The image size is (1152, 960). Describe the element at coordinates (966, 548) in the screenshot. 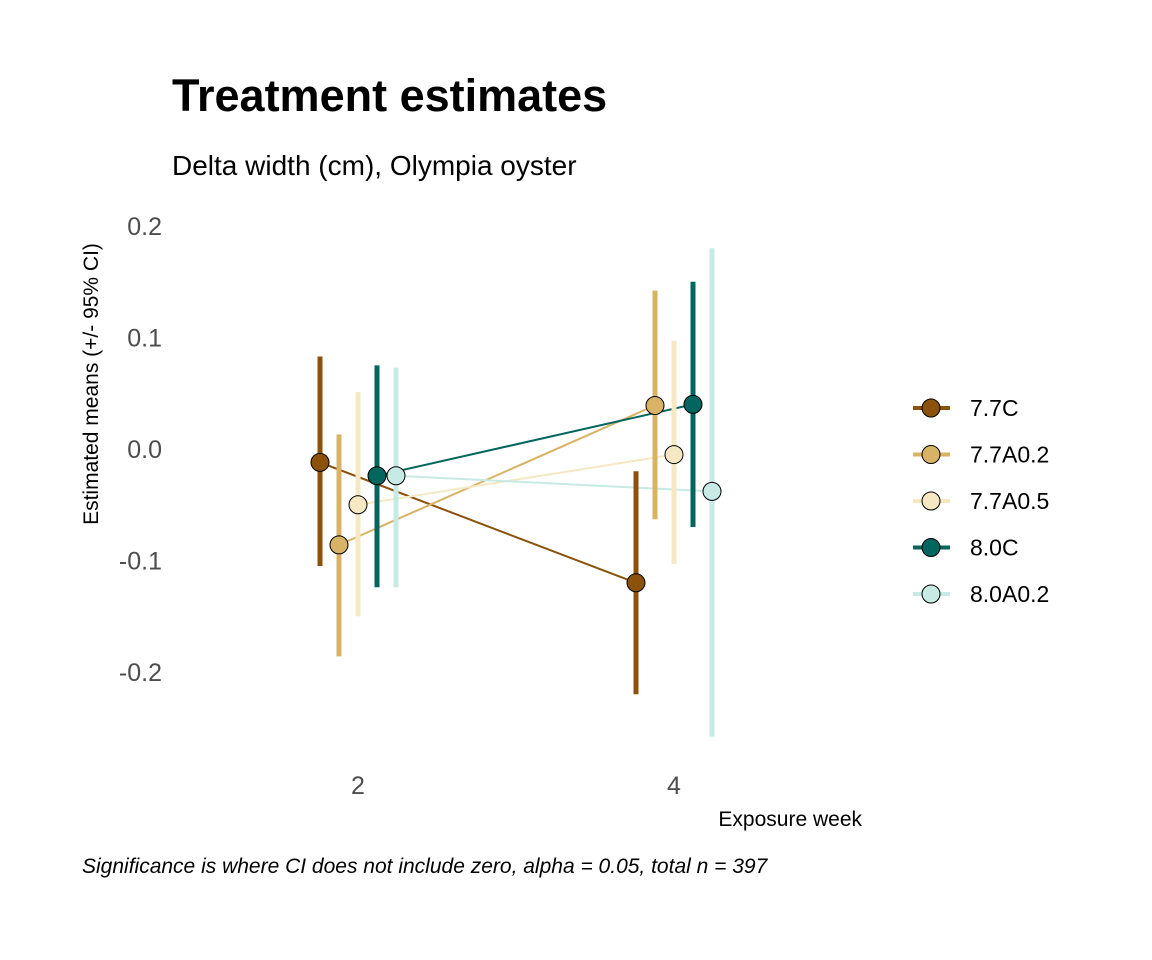

I see `legend-item: 8.0C` at that location.